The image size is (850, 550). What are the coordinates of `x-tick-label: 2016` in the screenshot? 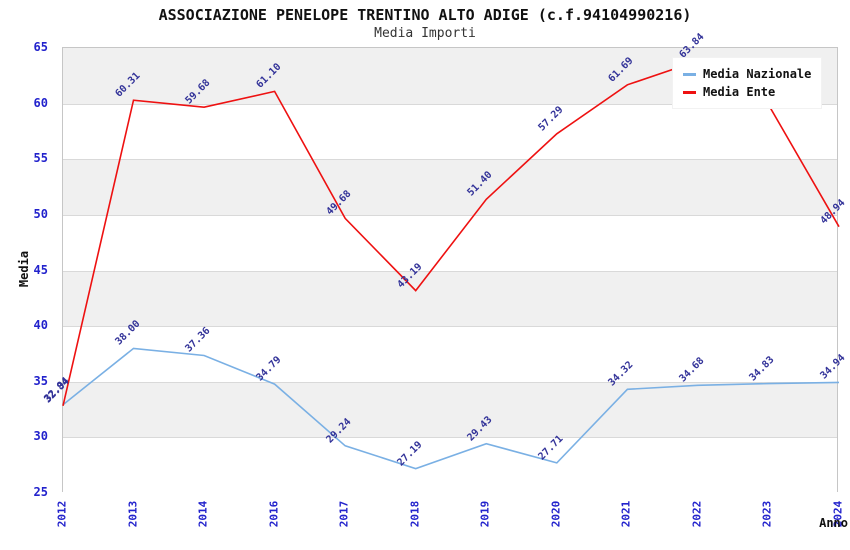 It's located at (274, 514).